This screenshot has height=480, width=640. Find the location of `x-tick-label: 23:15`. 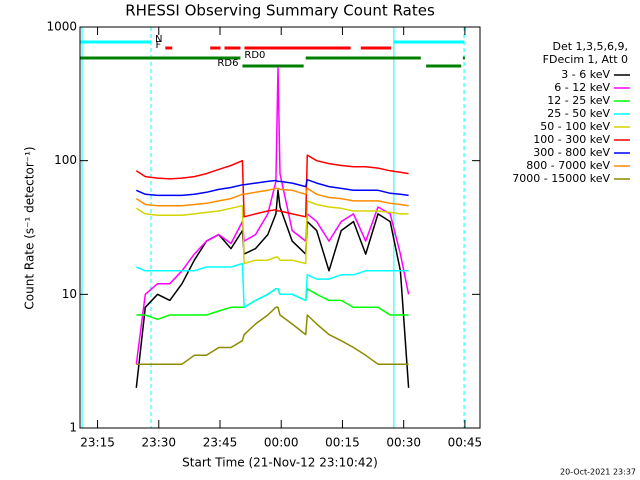

x-tick-label: 23:15 is located at coordinates (97, 443).